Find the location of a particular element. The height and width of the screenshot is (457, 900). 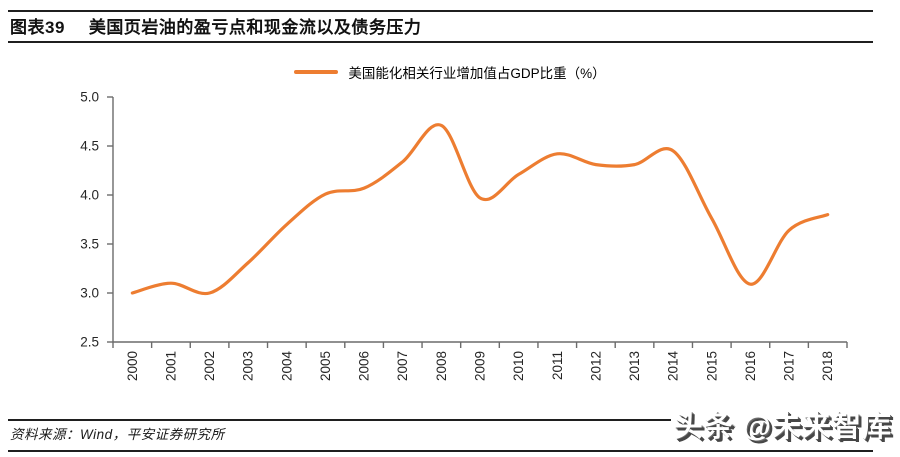

y-tick-label: 2.5 is located at coordinates (89, 342).